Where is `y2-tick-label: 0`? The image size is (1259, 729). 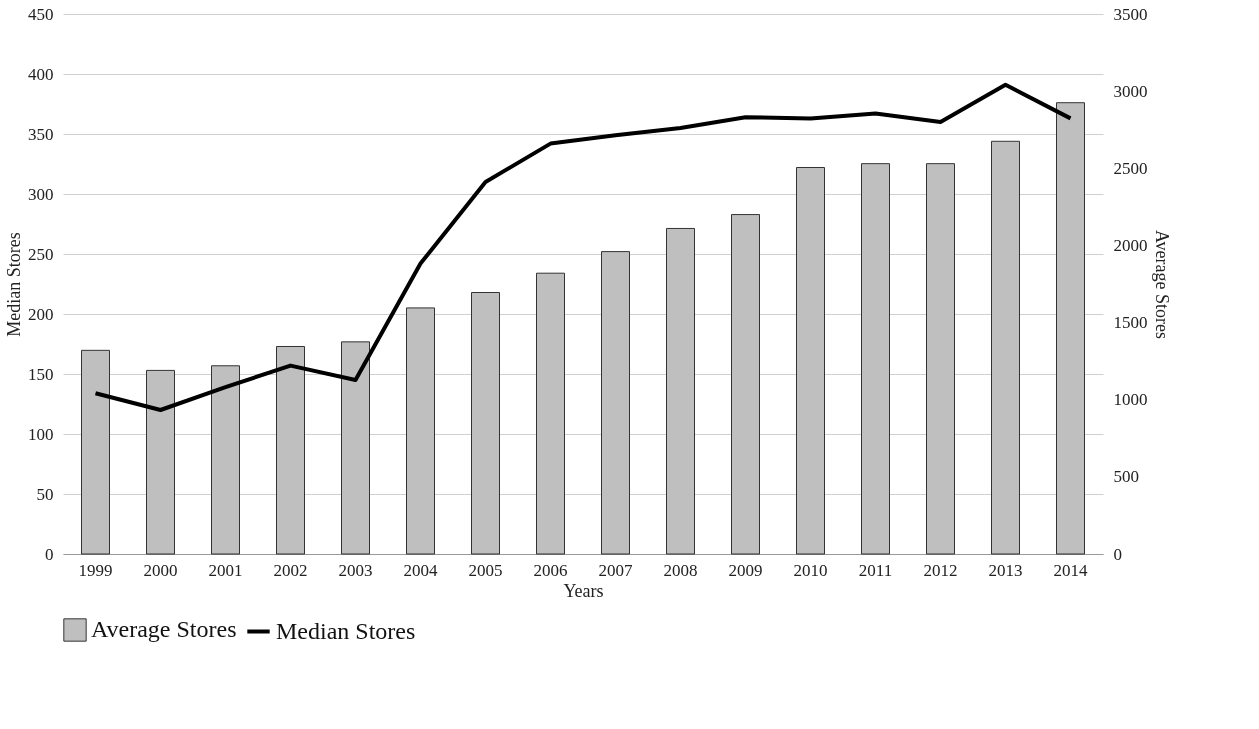 y2-tick-label: 0 is located at coordinates (1117, 554).